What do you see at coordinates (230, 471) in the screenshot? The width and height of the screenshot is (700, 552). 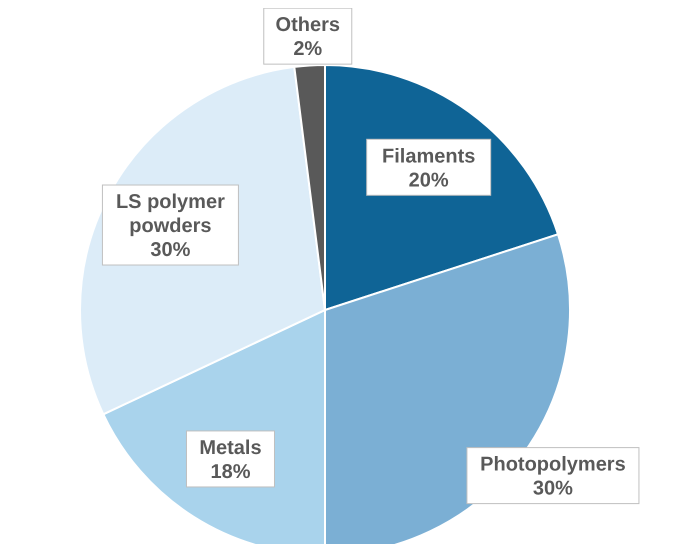 I see `data-label: 18%` at bounding box center [230, 471].